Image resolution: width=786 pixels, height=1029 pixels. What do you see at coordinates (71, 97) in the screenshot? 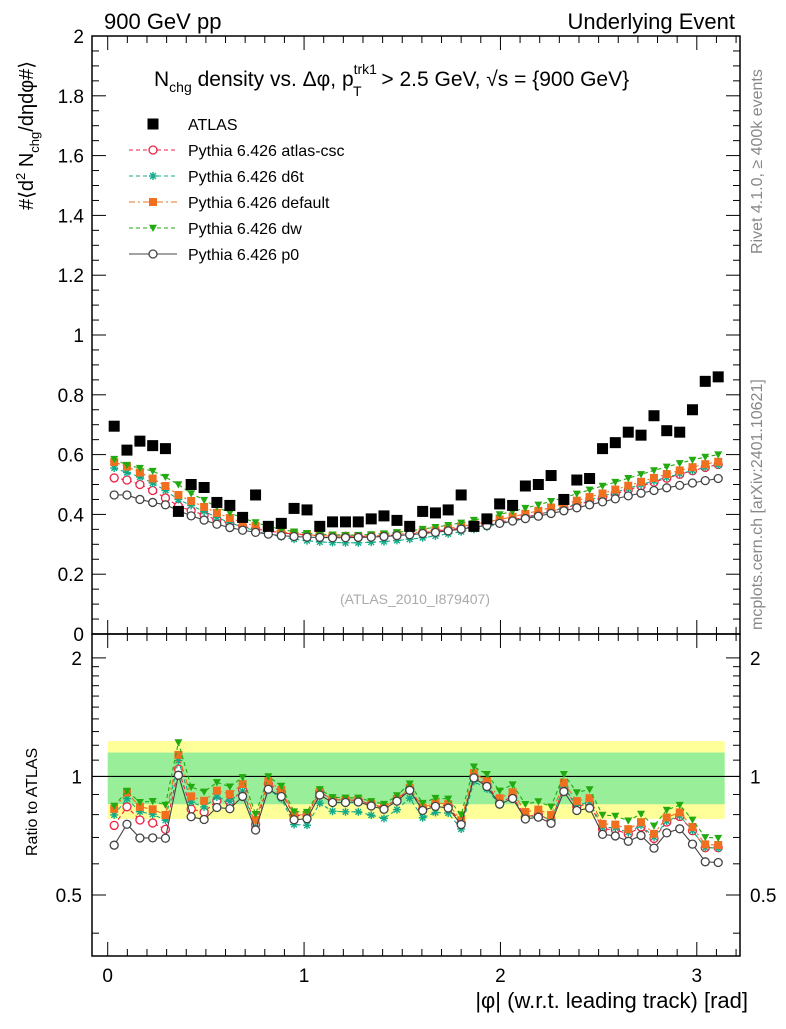
I see `y-tick-label: 1.8` at bounding box center [71, 97].